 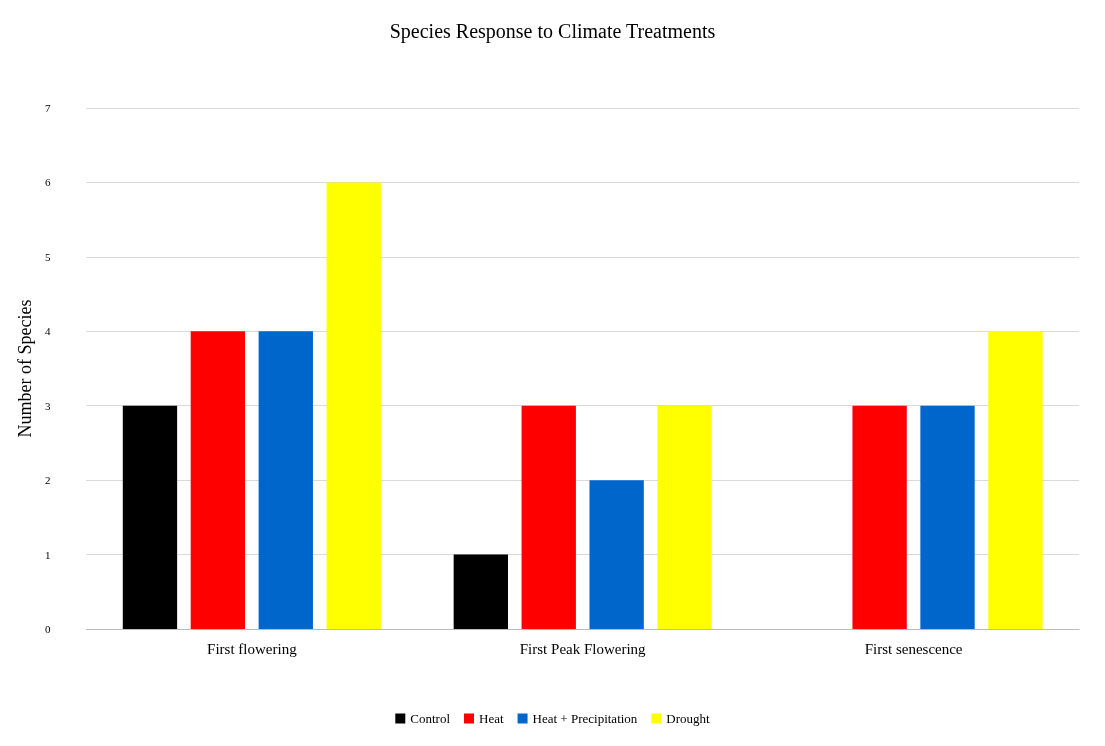 I want to click on legend-label: Heat + Precipitation, so click(x=585, y=718).